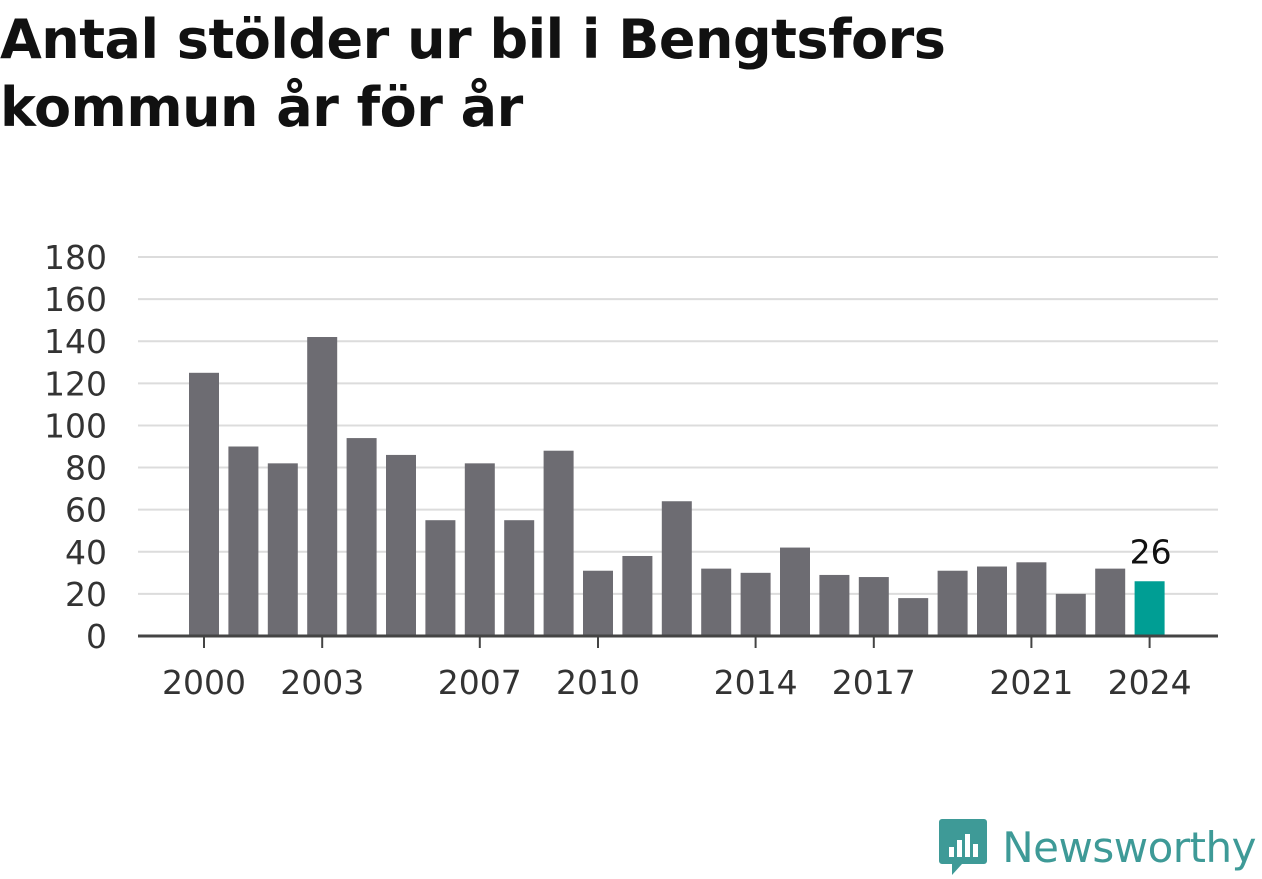 The height and width of the screenshot is (879, 1262). What do you see at coordinates (204, 682) in the screenshot?
I see `x-tick-label: 2000` at bounding box center [204, 682].